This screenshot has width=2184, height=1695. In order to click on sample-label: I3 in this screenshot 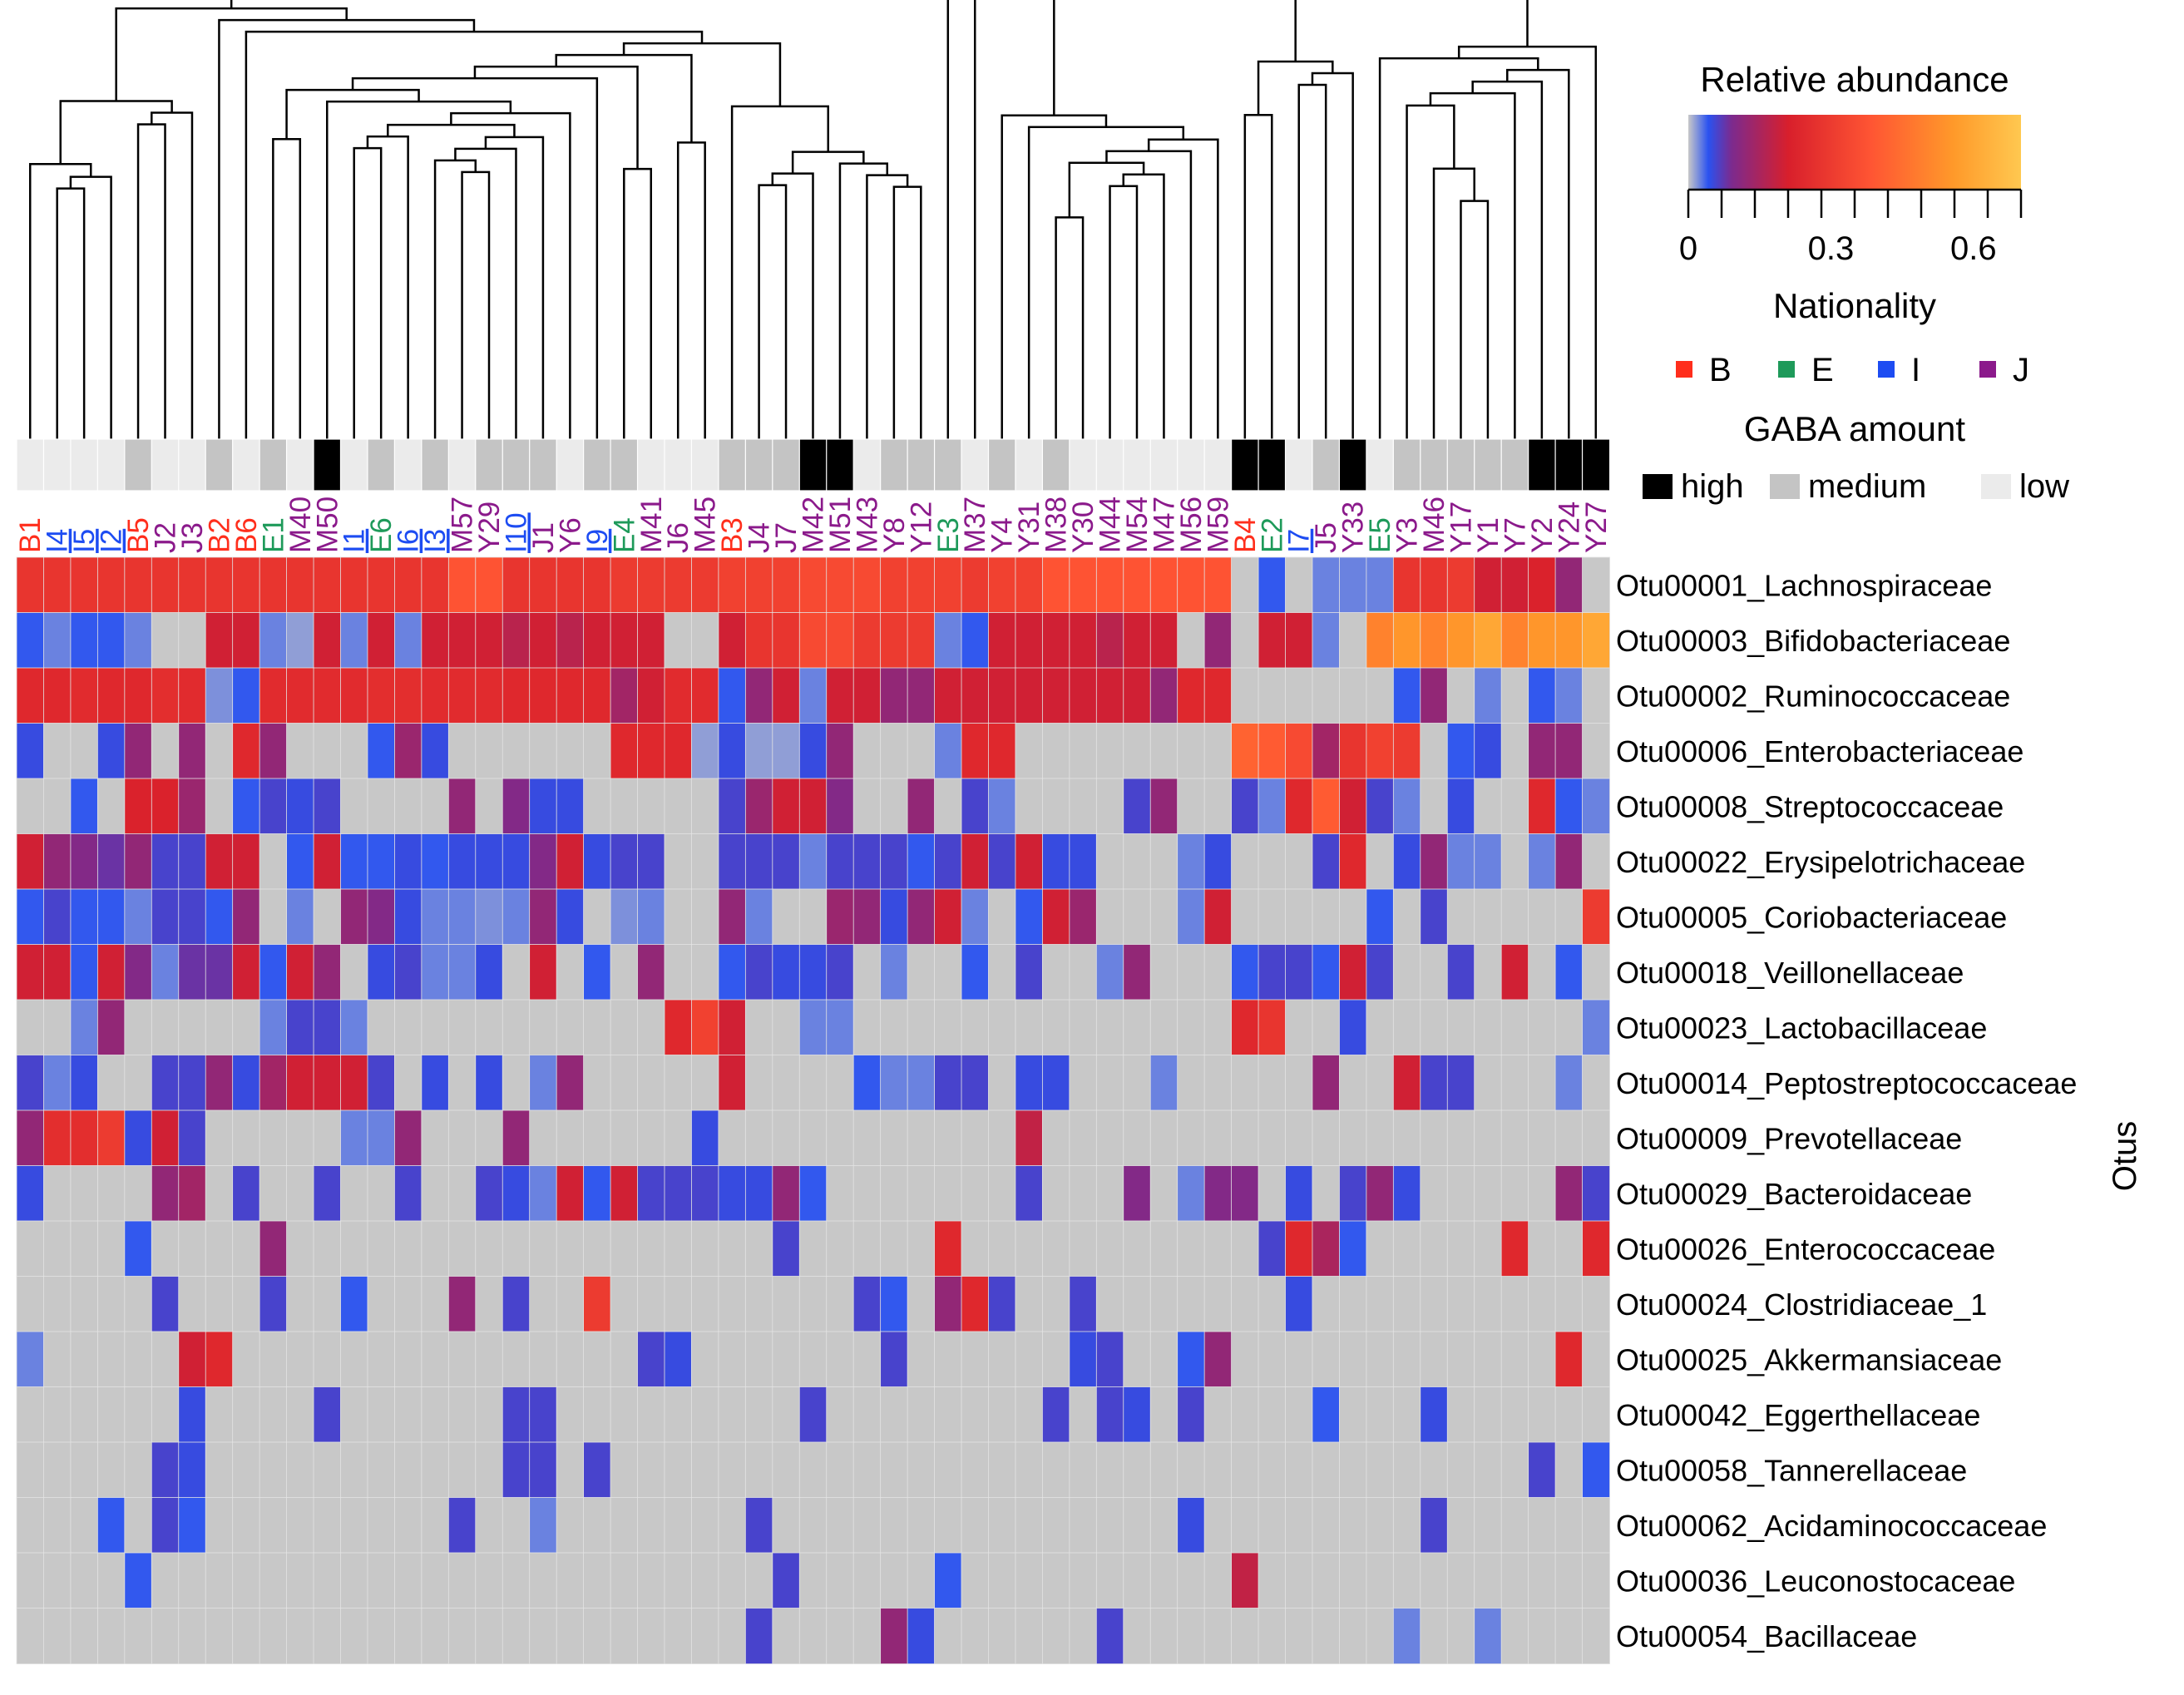, I will do `click(435, 541)`.